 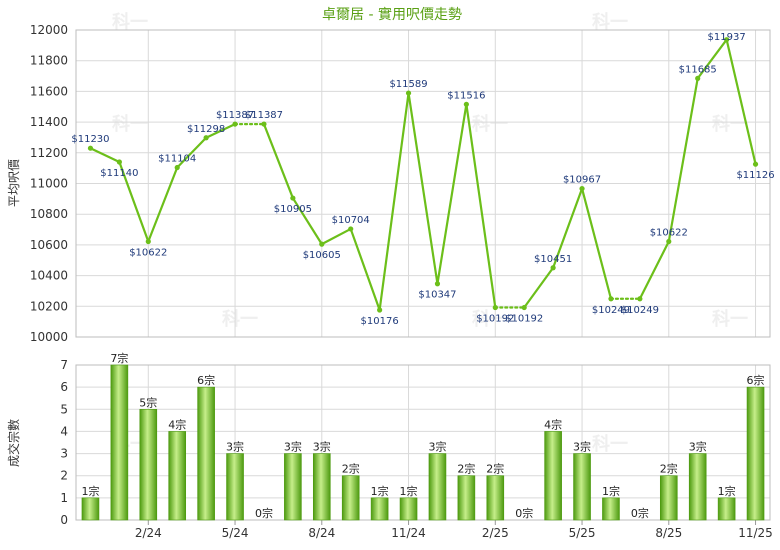 What do you see at coordinates (351, 220) in the screenshot?
I see `price-data-label: $10704` at bounding box center [351, 220].